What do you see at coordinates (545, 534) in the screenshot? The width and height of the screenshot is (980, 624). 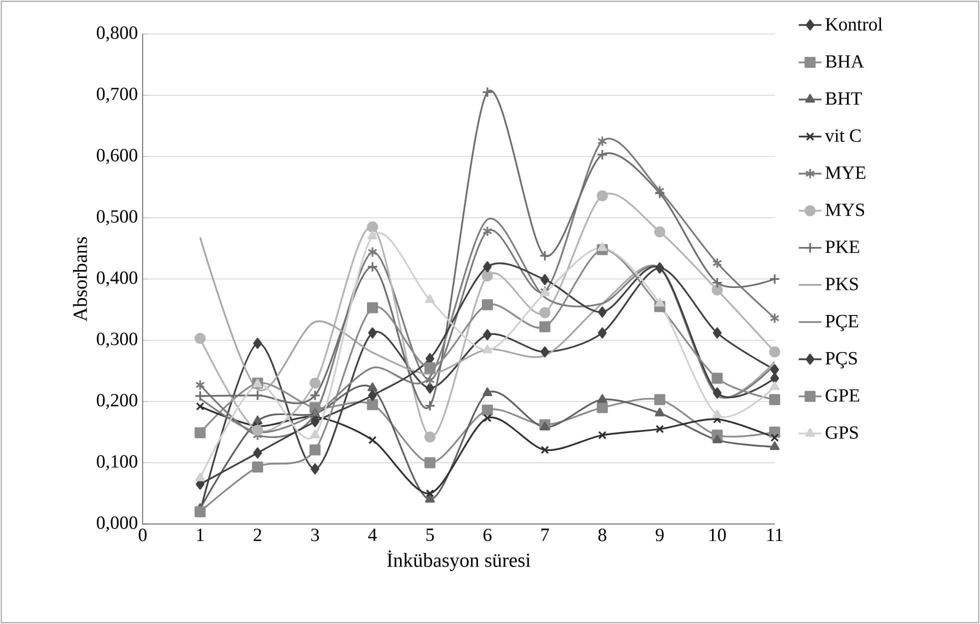 I see `x-tick-label: 7` at bounding box center [545, 534].